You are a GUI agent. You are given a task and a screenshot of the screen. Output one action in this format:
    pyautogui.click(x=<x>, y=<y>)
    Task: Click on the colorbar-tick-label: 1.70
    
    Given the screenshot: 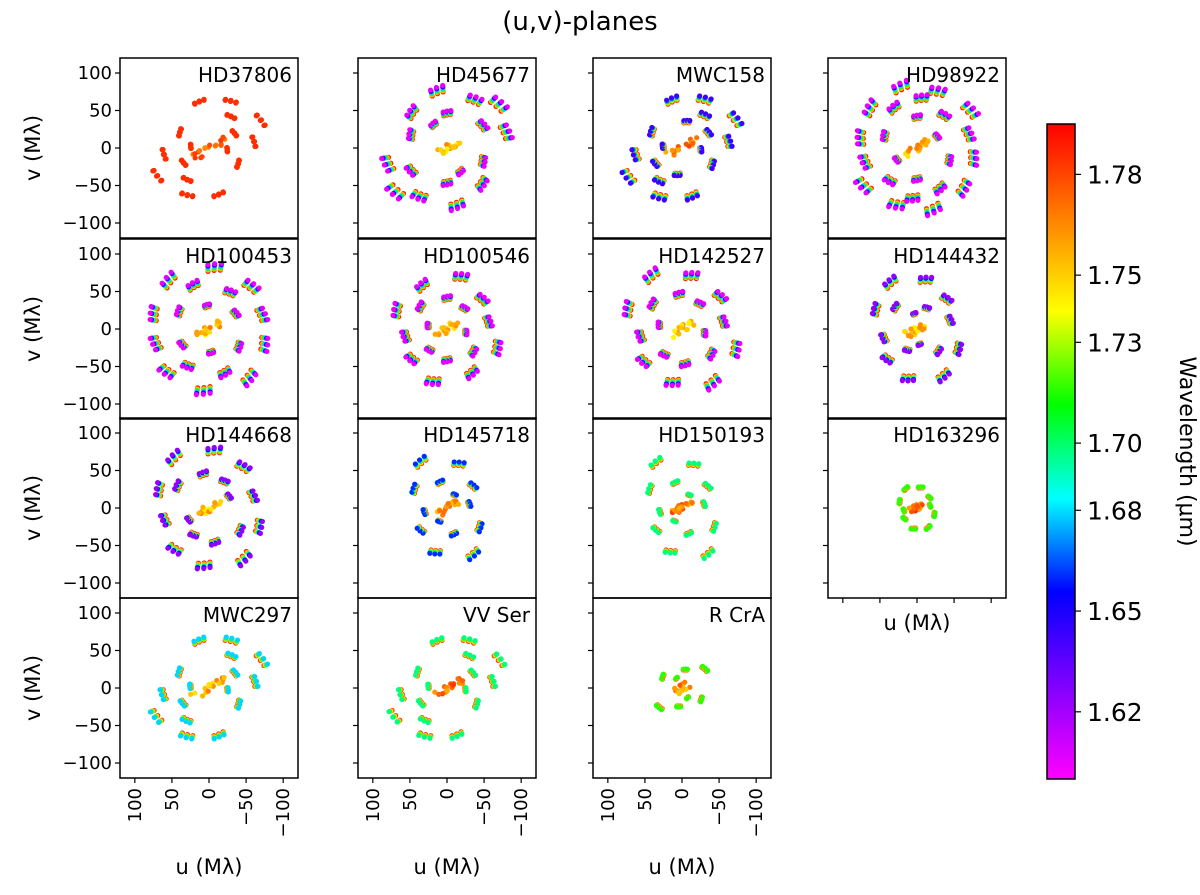 What is the action you would take?
    pyautogui.click(x=1115, y=443)
    